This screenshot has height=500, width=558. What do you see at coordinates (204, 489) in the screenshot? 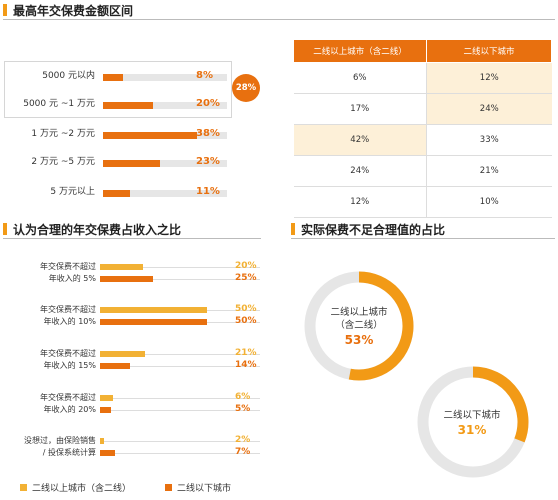
I see `legend-label: 二线以下城市` at bounding box center [204, 489].